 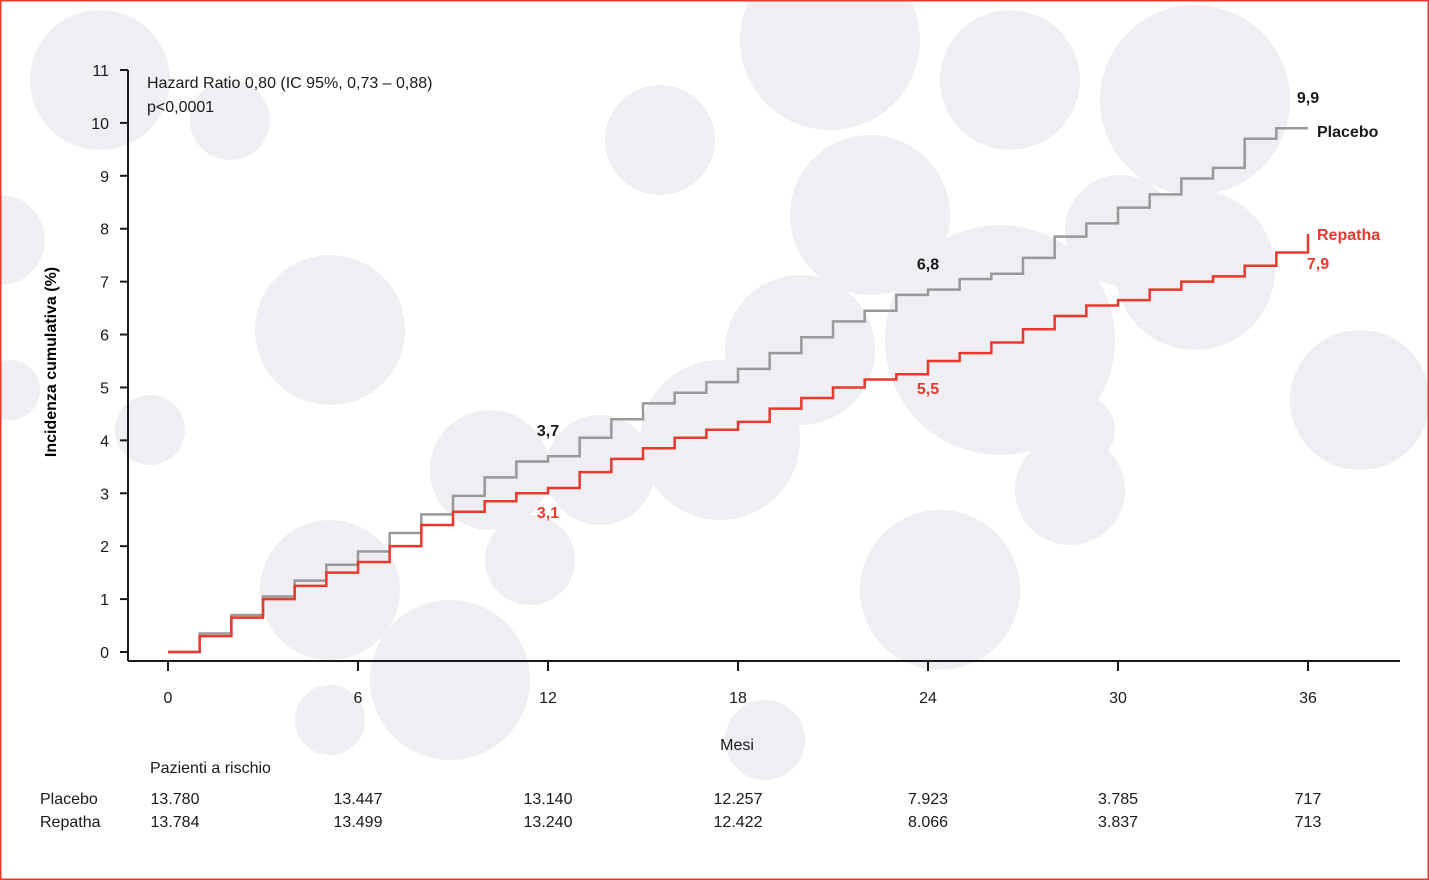 I want to click on risk-cell: 12.257, so click(x=738, y=799).